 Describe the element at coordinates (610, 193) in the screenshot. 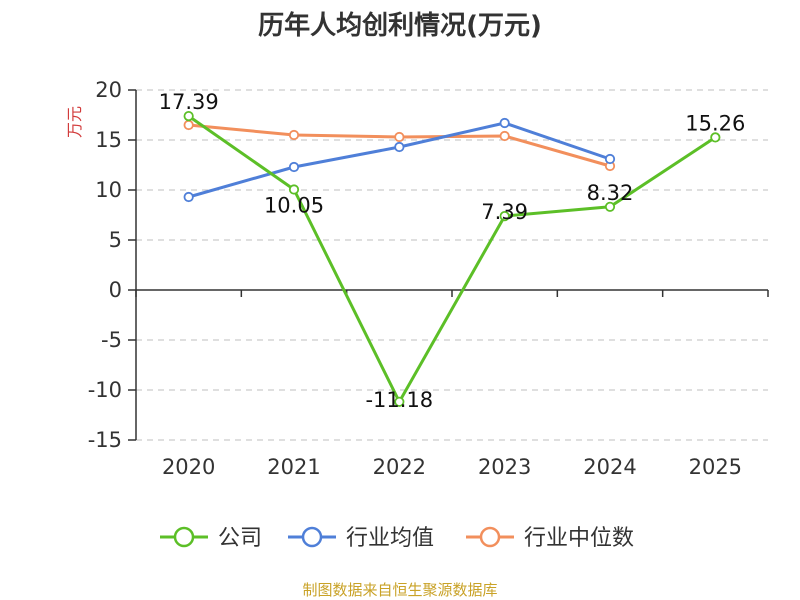

I see `data-label: 8.32` at that location.